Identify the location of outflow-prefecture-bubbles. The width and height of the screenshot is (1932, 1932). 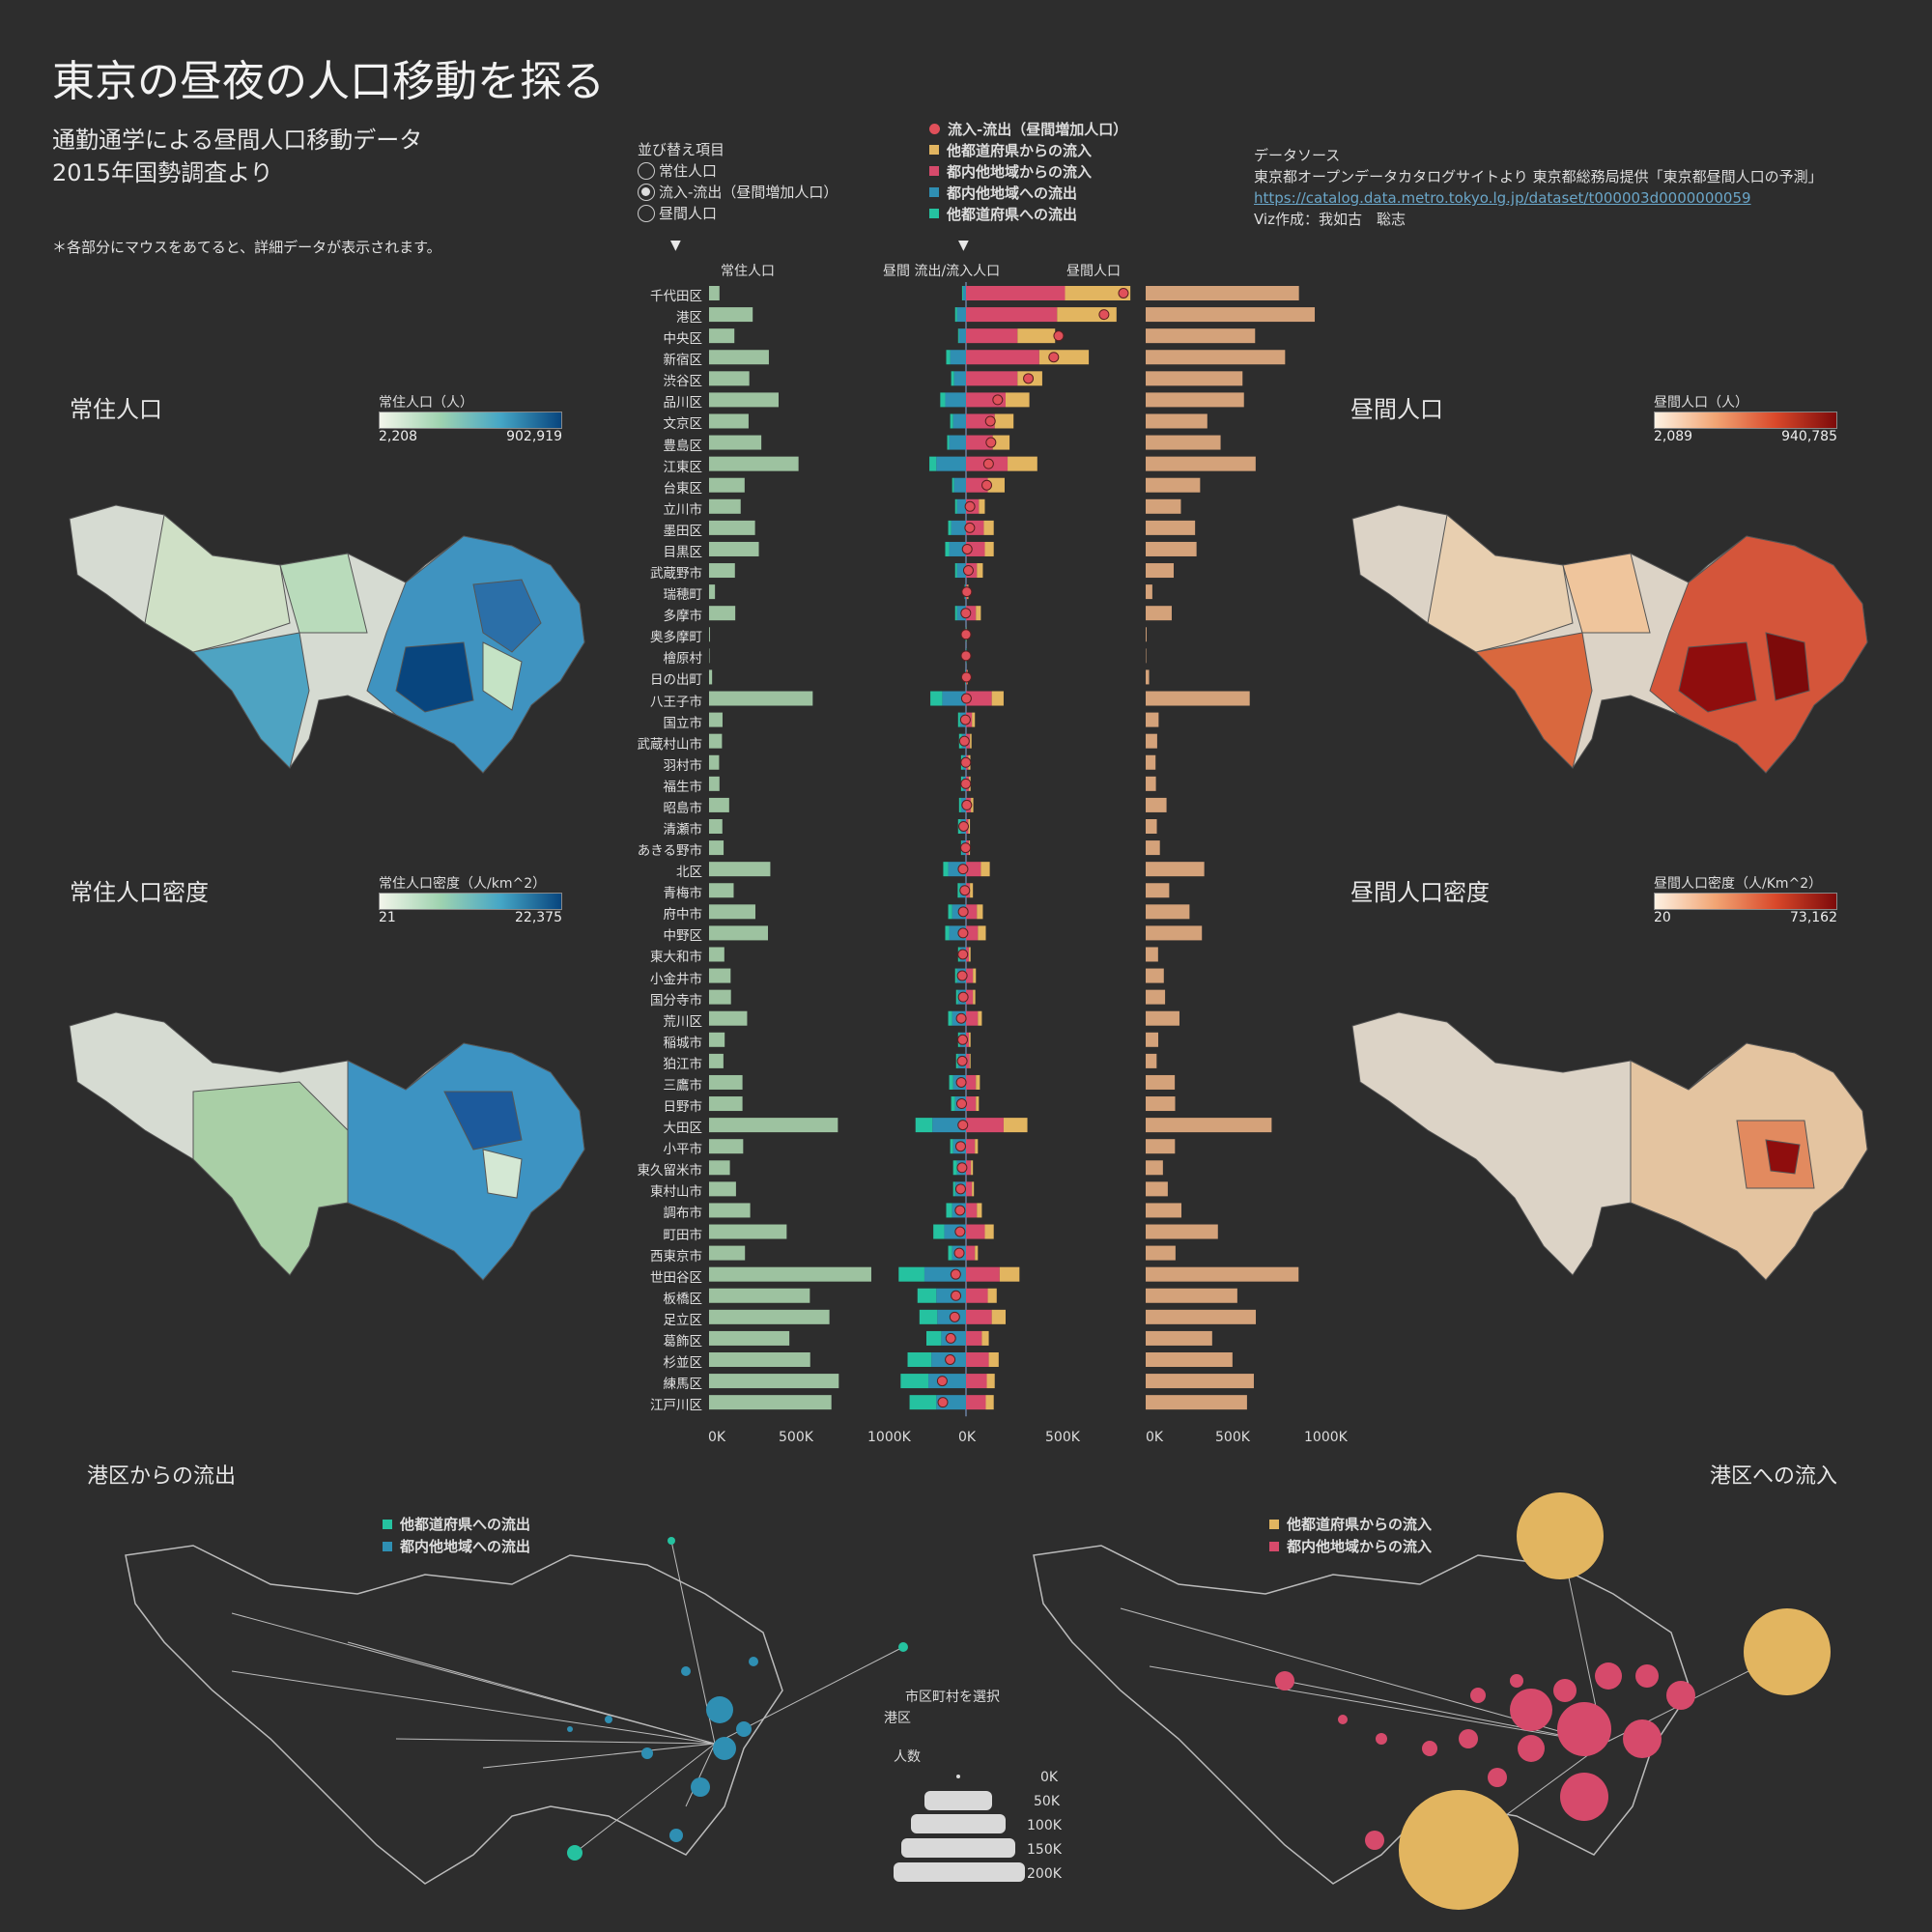
(737, 1699).